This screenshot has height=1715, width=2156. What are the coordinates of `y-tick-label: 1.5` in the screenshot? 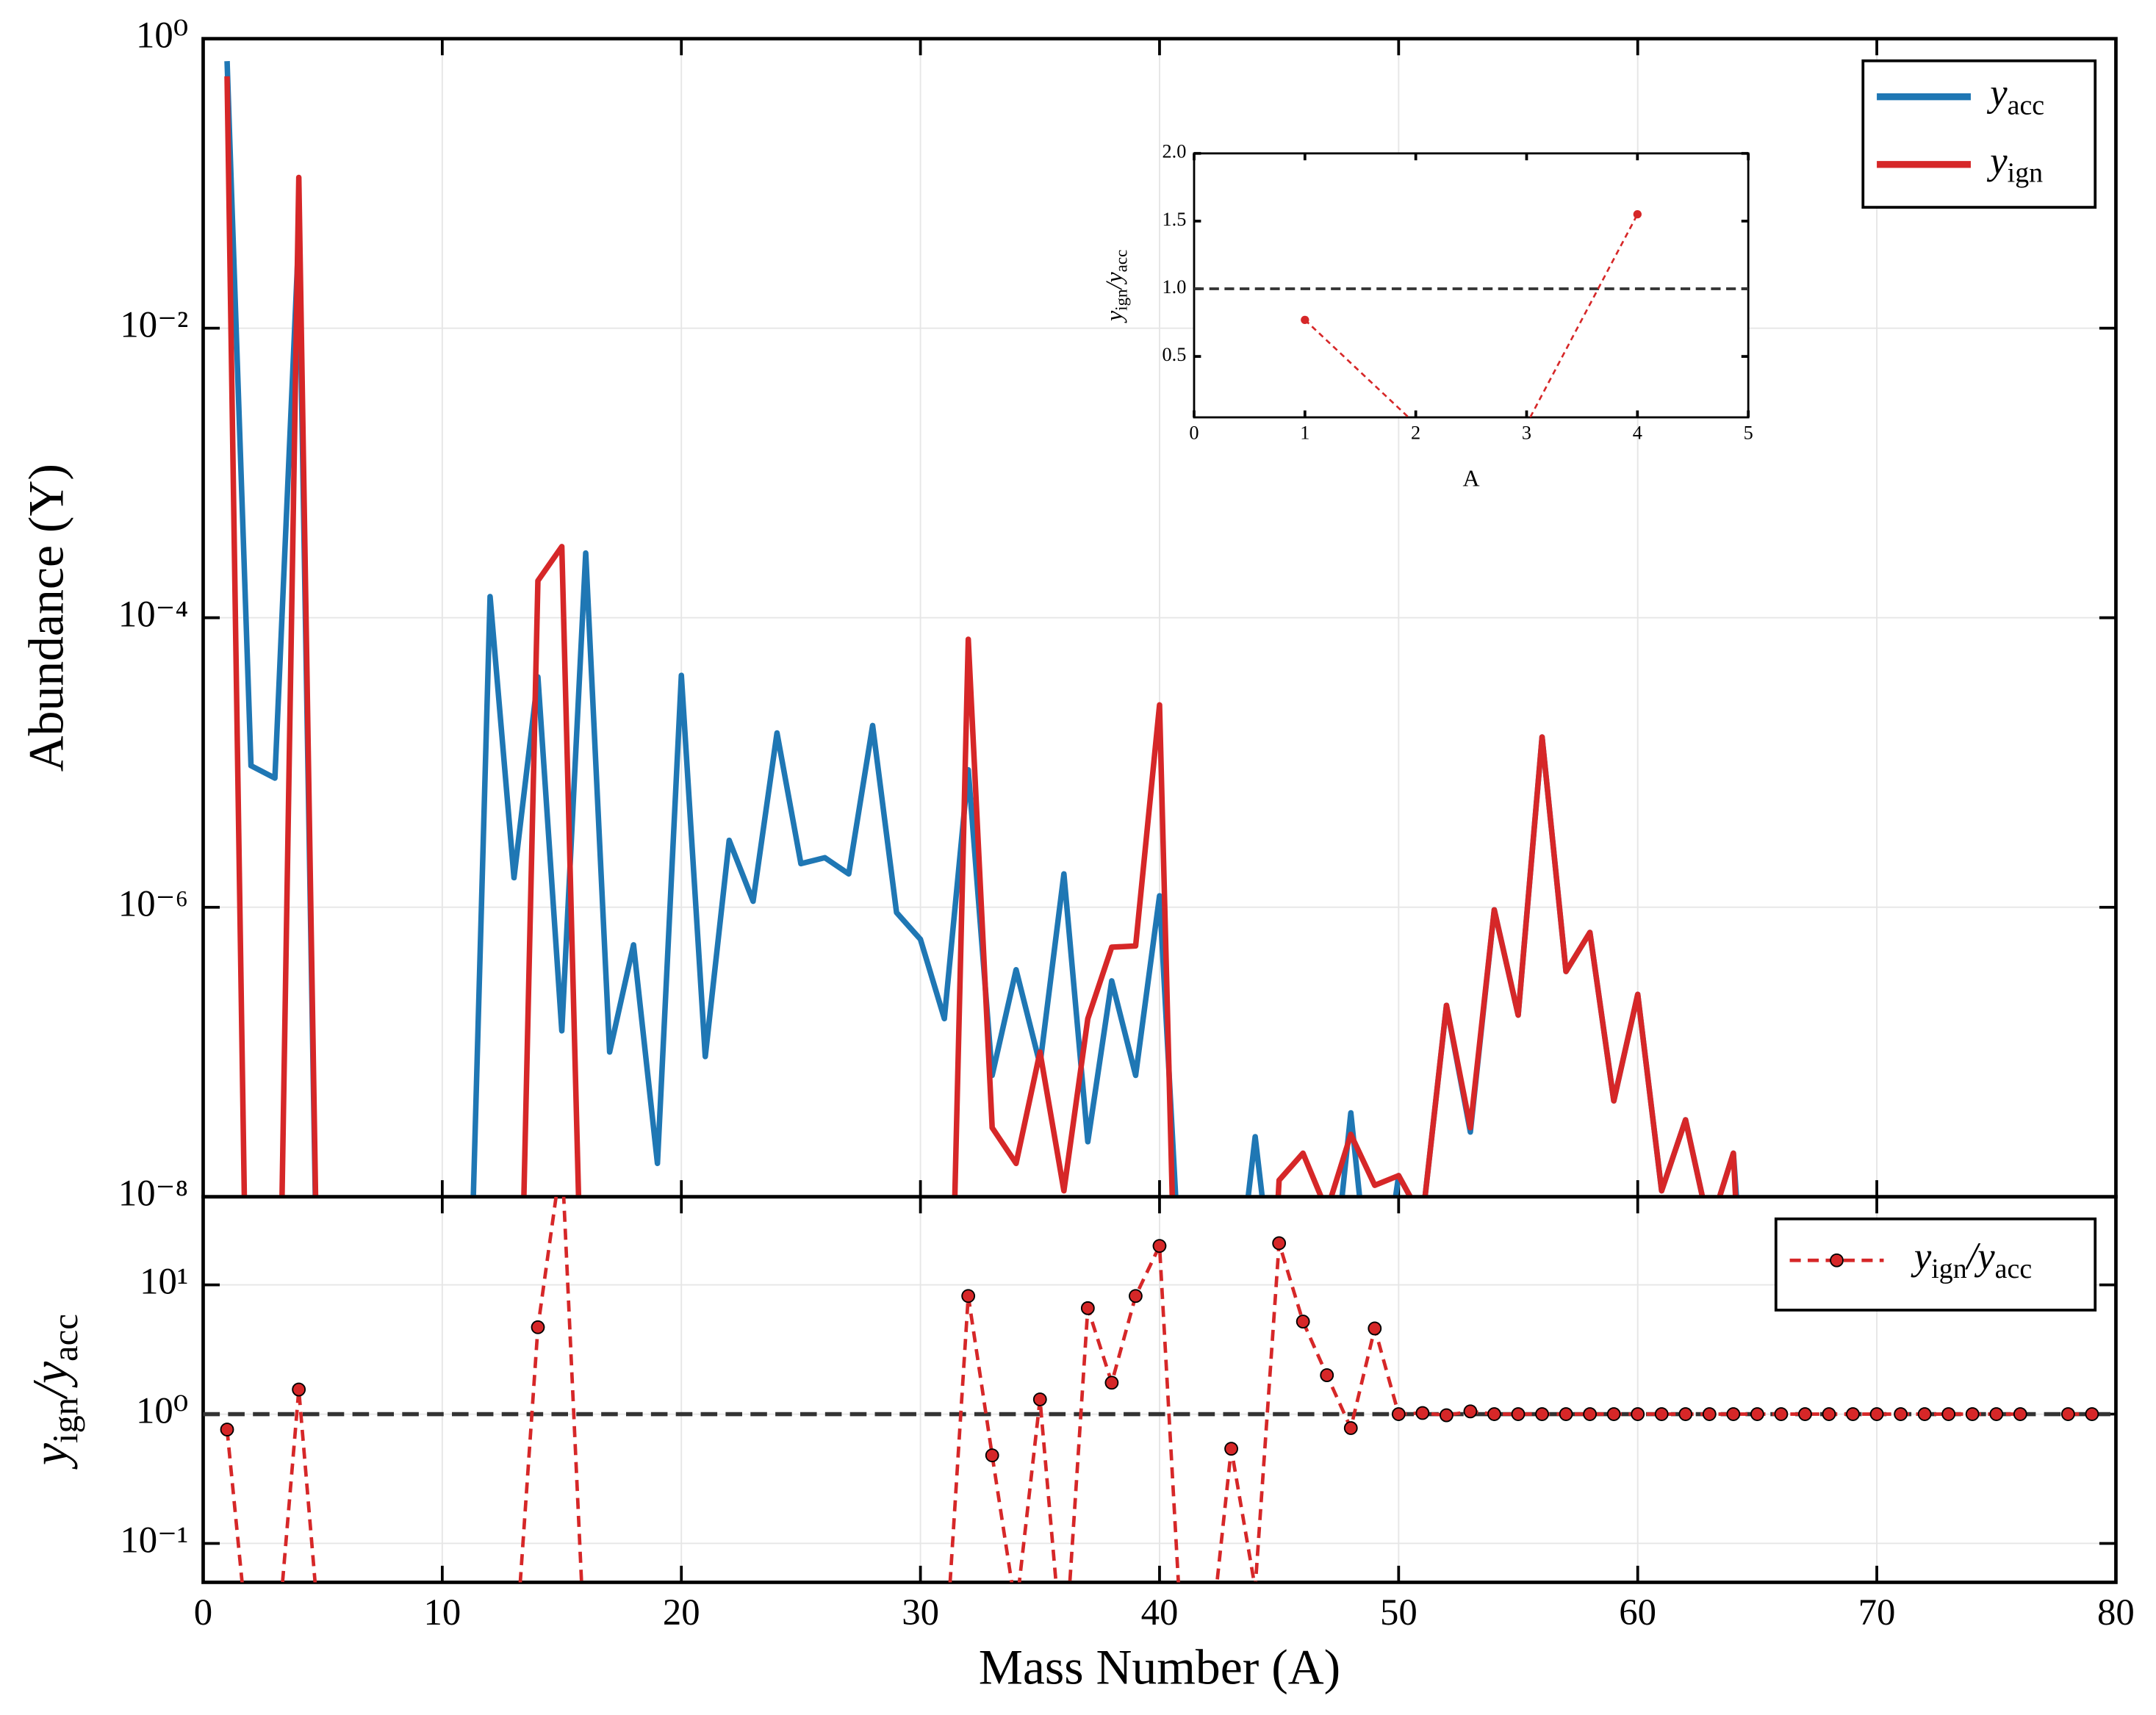 It's located at (1175, 219).